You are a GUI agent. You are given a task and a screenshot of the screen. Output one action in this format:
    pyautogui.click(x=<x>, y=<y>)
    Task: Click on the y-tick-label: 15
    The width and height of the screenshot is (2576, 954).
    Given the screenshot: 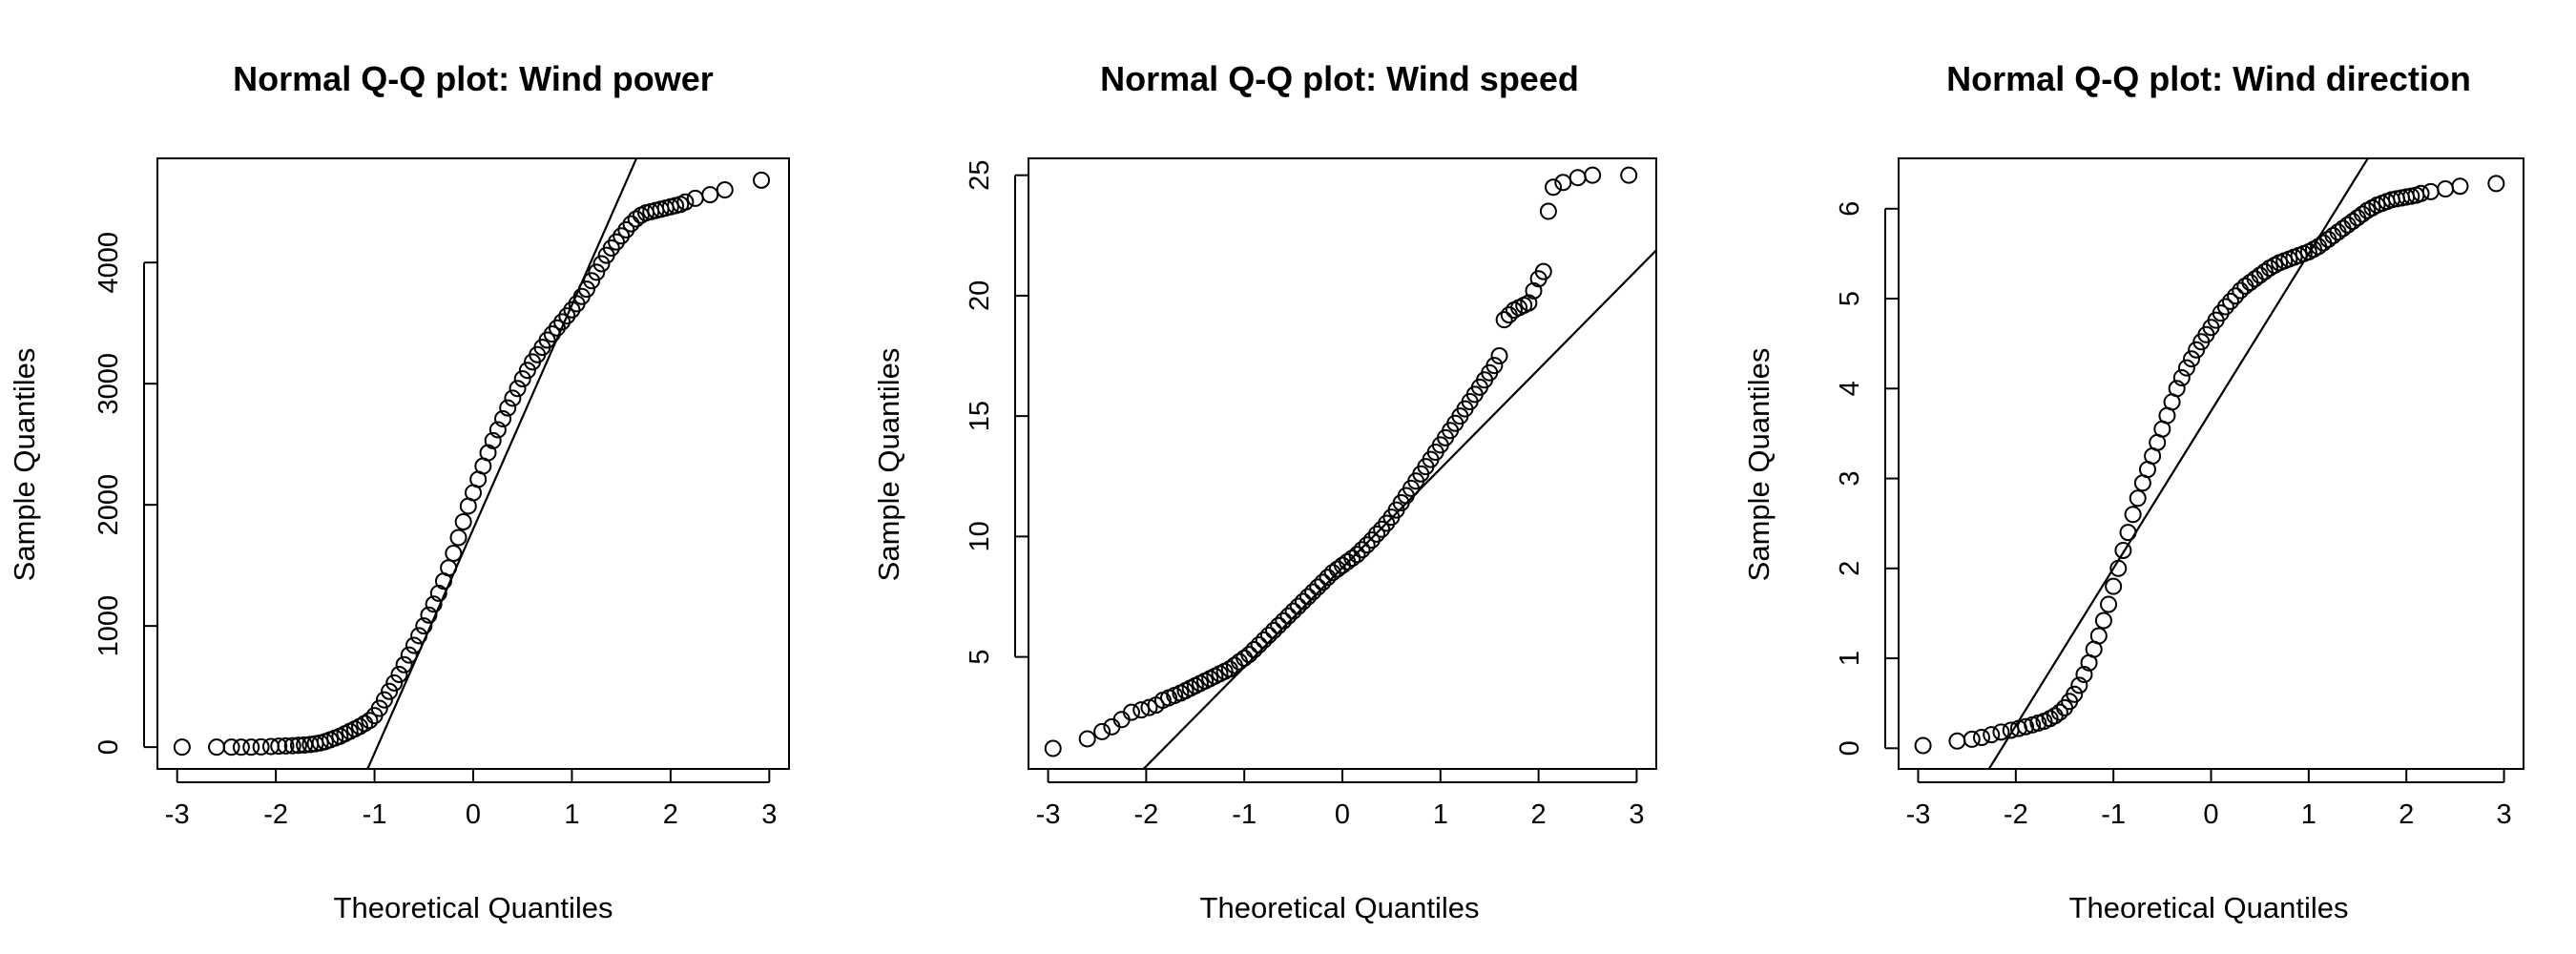 What is the action you would take?
    pyautogui.click(x=980, y=416)
    